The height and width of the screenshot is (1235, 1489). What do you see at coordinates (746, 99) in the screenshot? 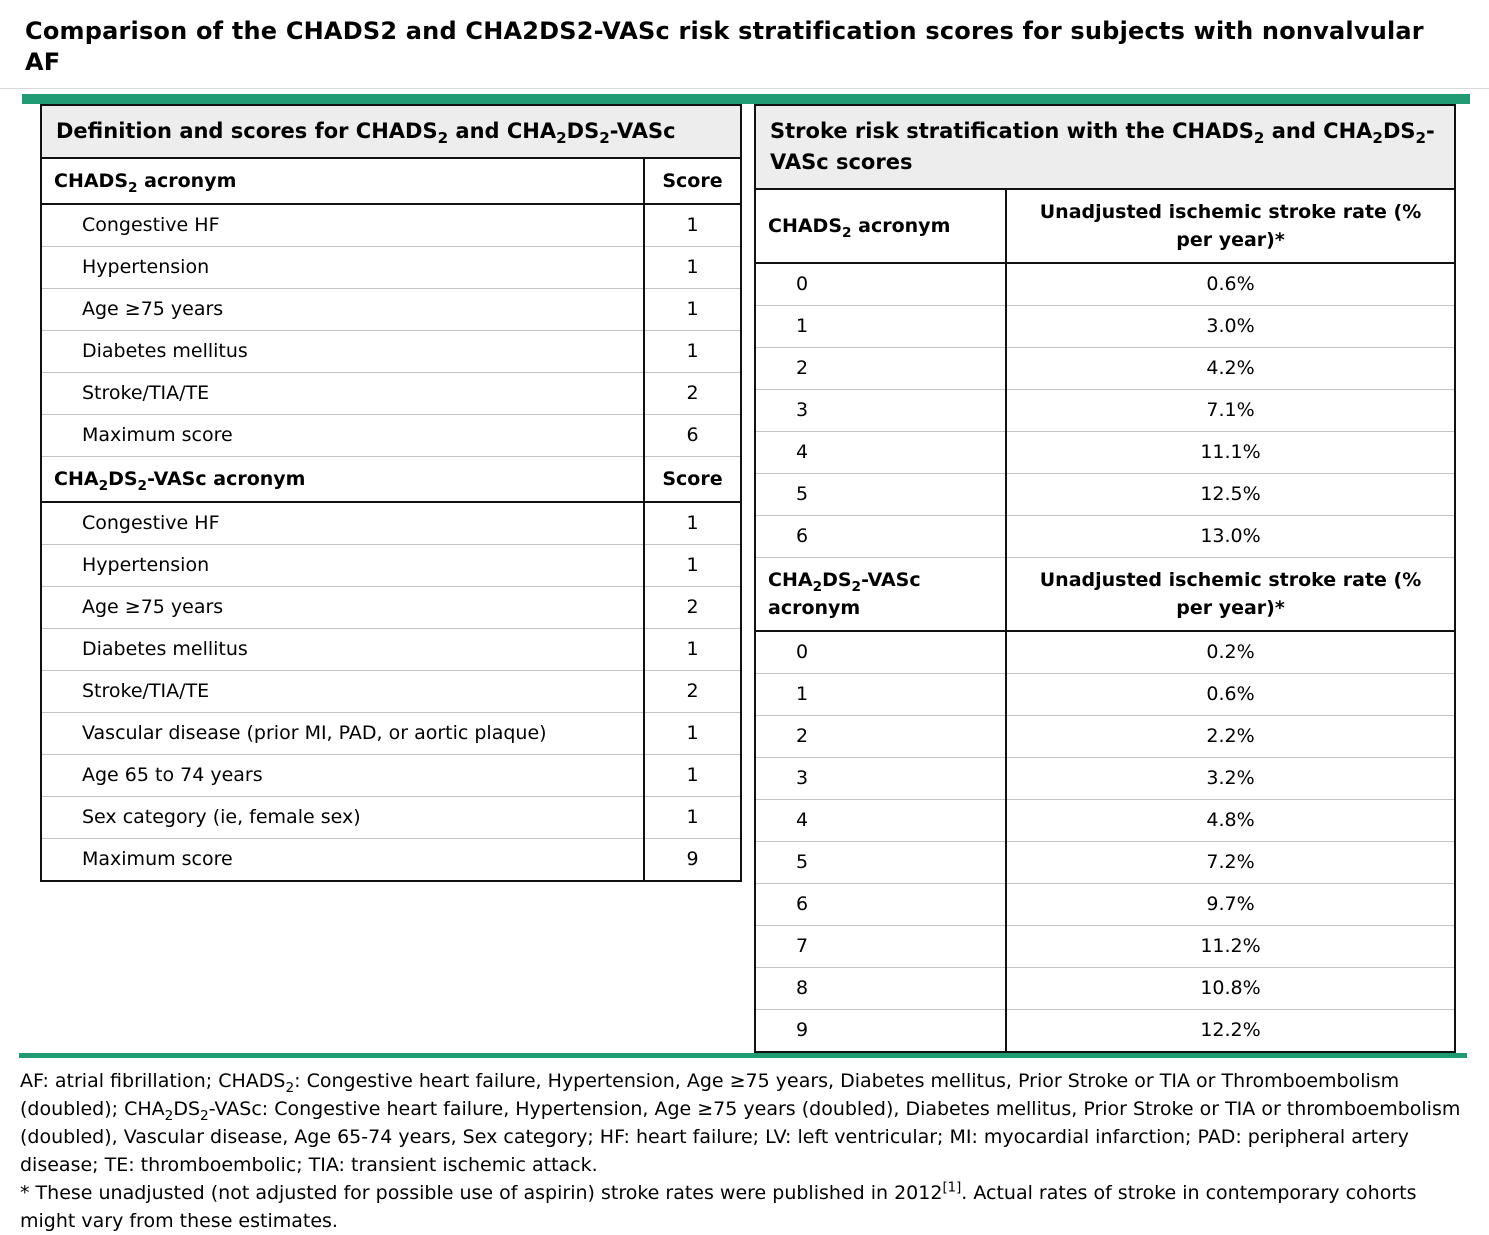
I see `top-accent-bar` at bounding box center [746, 99].